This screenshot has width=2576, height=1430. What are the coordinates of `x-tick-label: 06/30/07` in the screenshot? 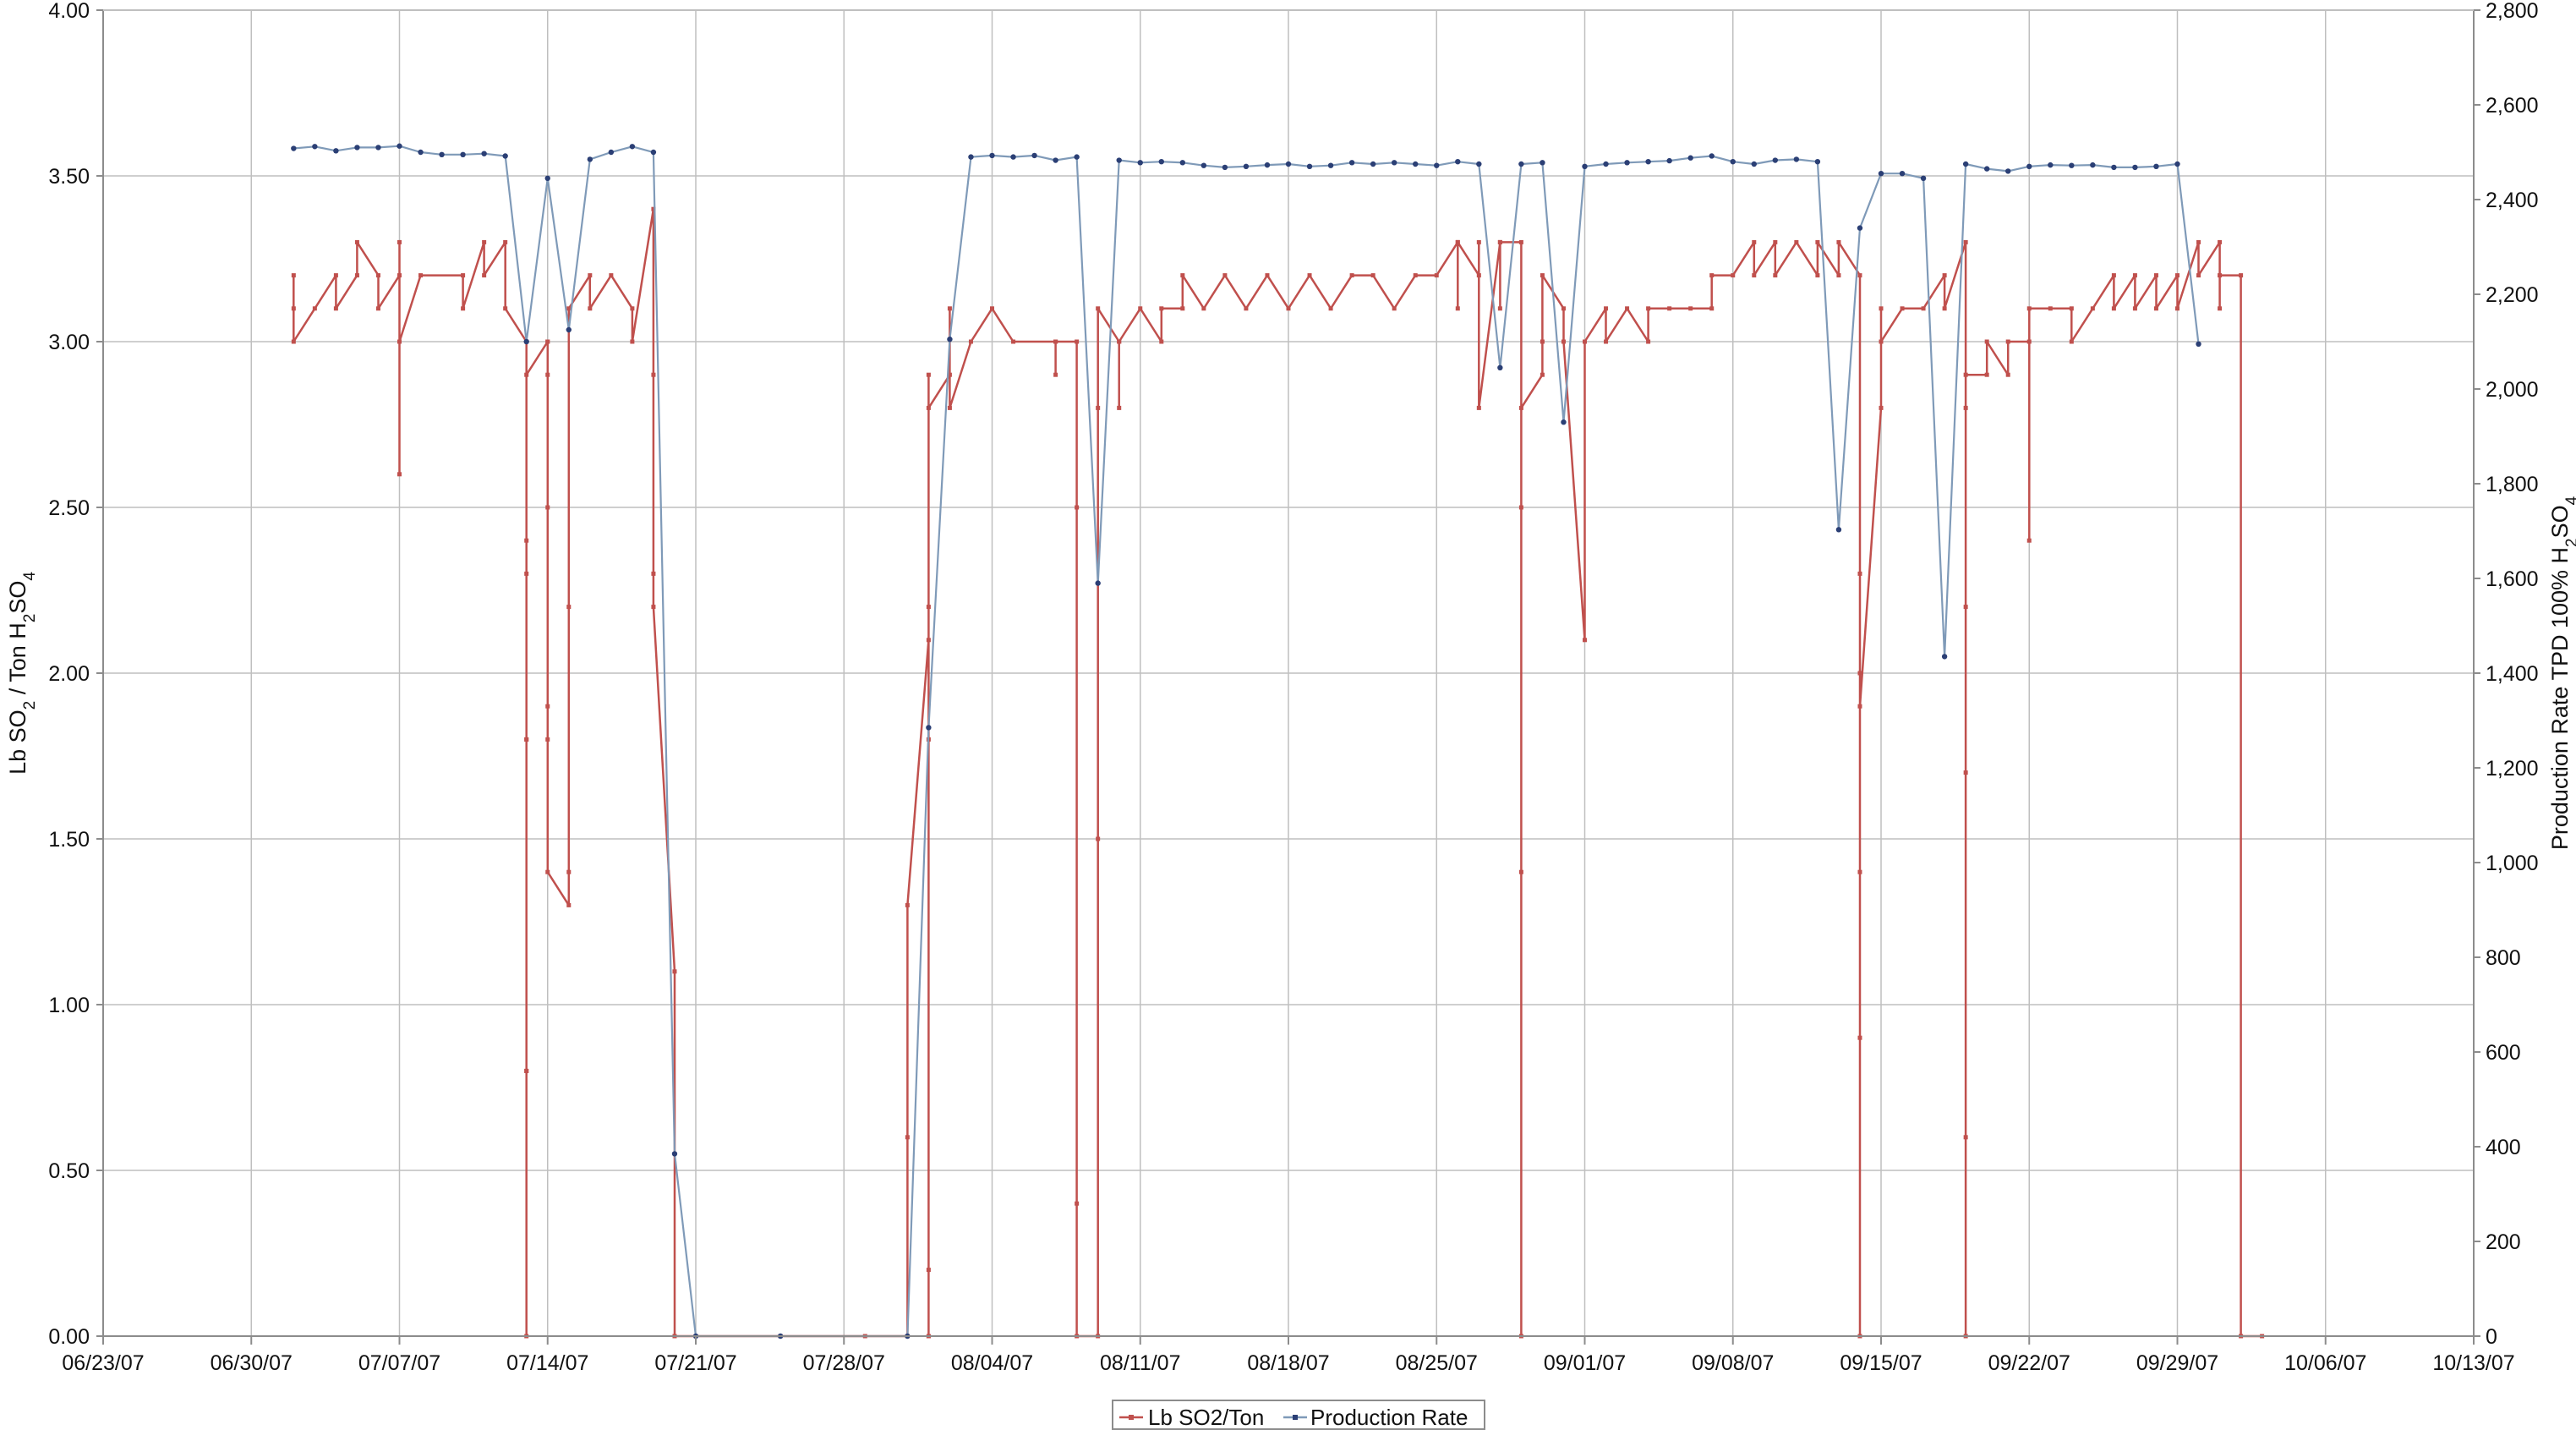 It's located at (252, 1363).